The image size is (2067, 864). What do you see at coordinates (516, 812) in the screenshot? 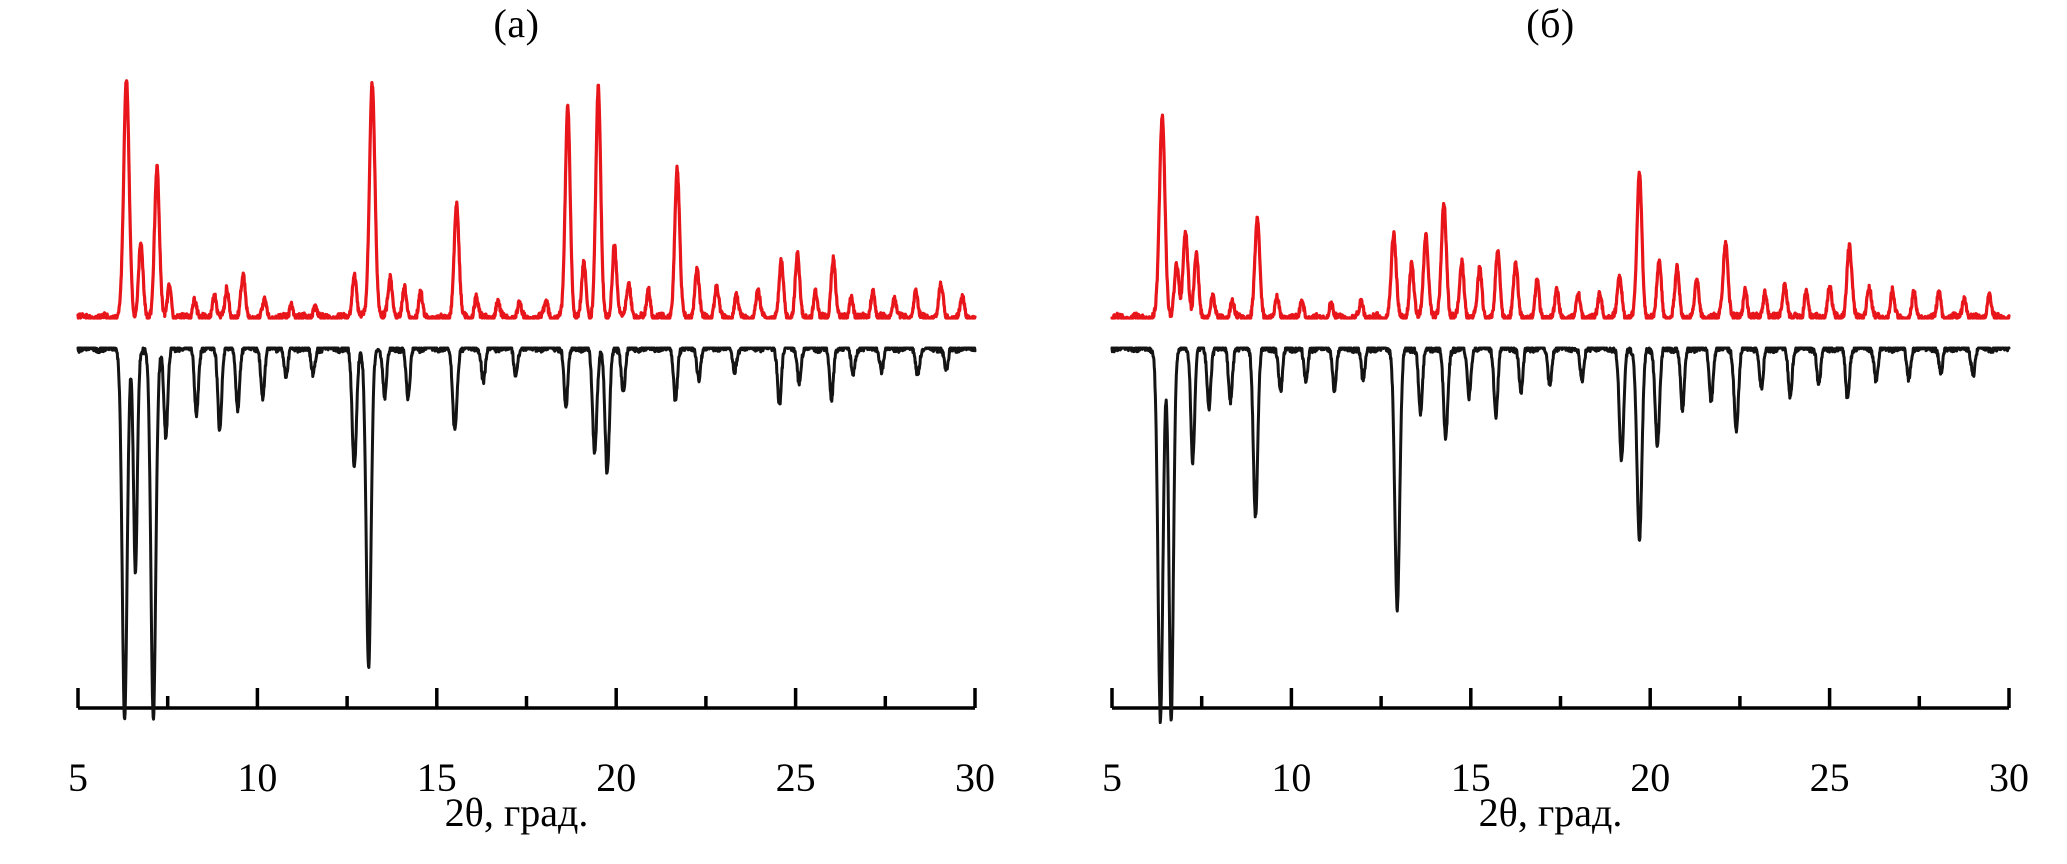
I see `panel-a-axis-title: 2θ, град.` at bounding box center [516, 812].